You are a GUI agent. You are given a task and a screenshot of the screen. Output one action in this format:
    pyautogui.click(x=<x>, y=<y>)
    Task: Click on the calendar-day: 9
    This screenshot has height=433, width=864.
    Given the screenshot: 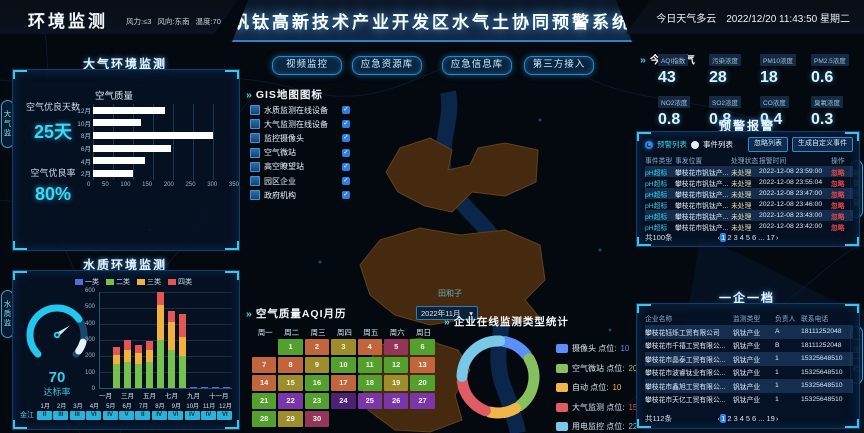 What is the action you would take?
    pyautogui.click(x=317, y=365)
    